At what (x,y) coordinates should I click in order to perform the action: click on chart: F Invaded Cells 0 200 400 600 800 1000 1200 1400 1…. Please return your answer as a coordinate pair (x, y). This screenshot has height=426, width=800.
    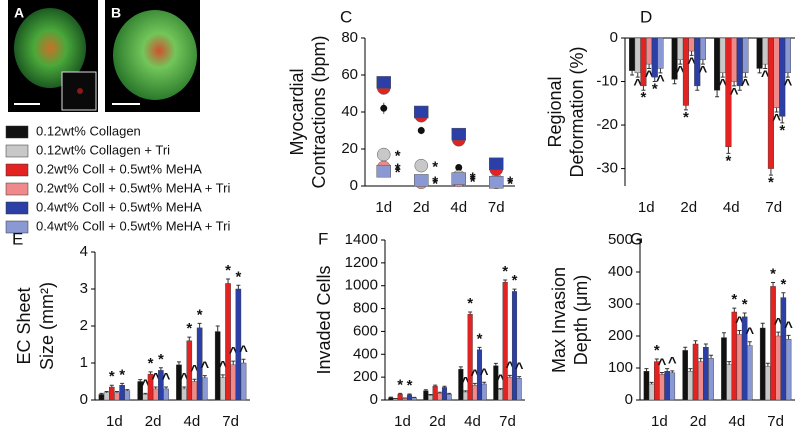
    Looking at the image, I should click on (419, 327).